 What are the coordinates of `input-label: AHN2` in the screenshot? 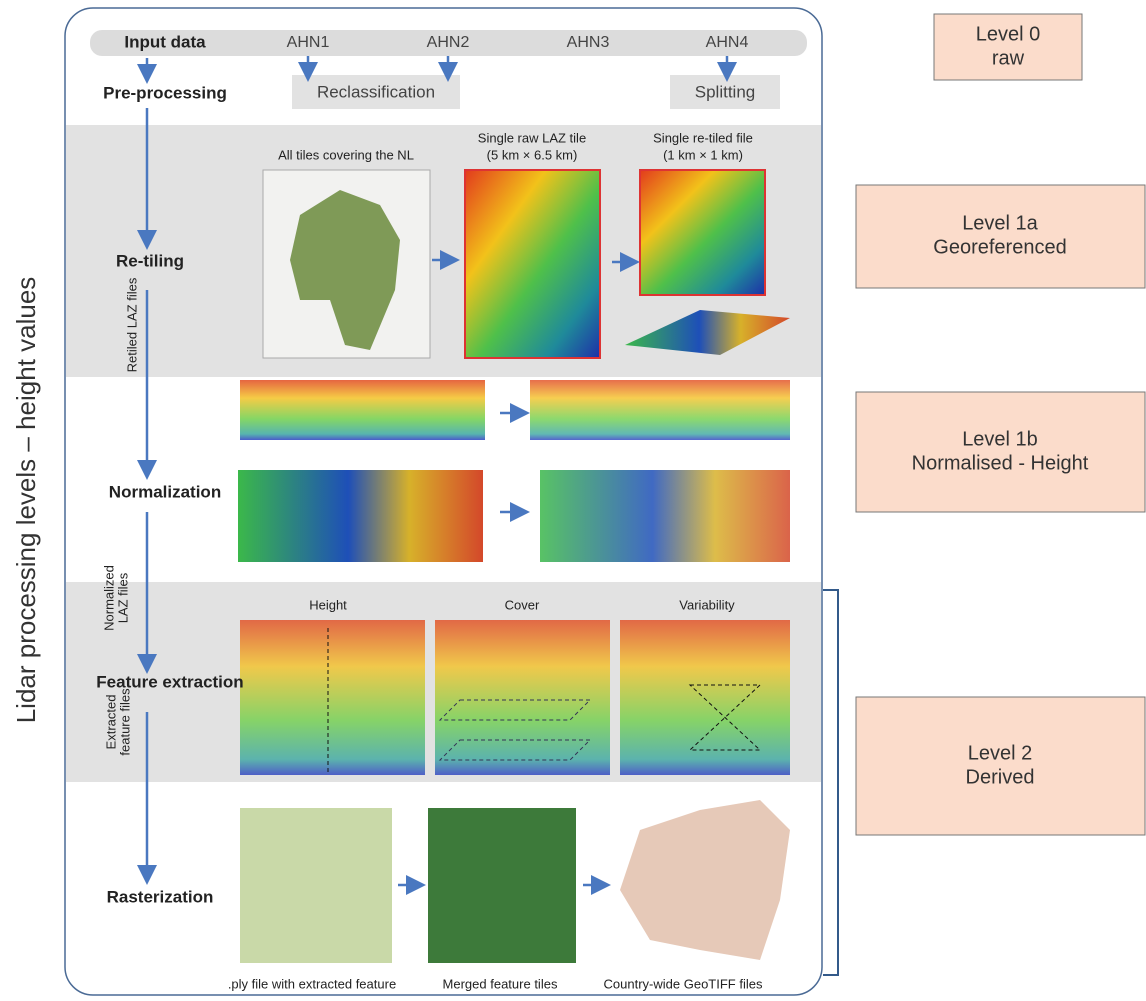 It's located at (448, 42).